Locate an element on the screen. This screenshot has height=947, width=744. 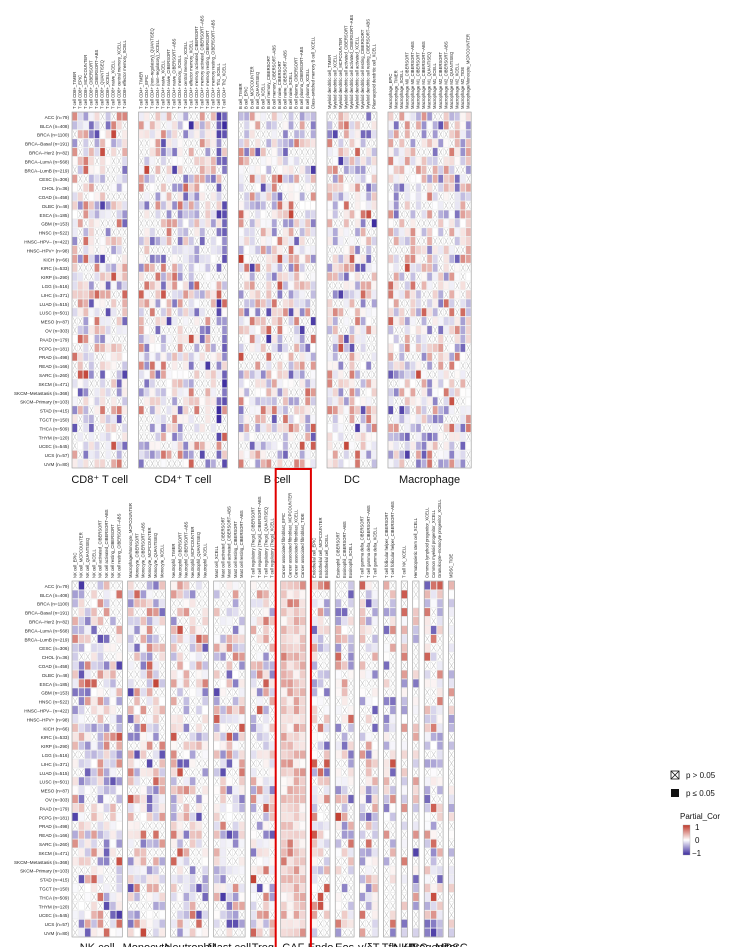
column-label: B cell plasma_XCELL is located at coordinates (307, 88).